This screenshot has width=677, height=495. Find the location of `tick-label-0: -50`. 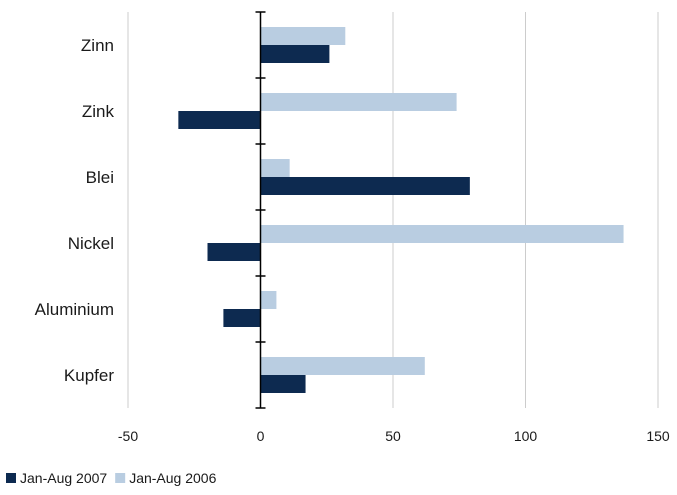

tick-label-0: -50 is located at coordinates (128, 436).